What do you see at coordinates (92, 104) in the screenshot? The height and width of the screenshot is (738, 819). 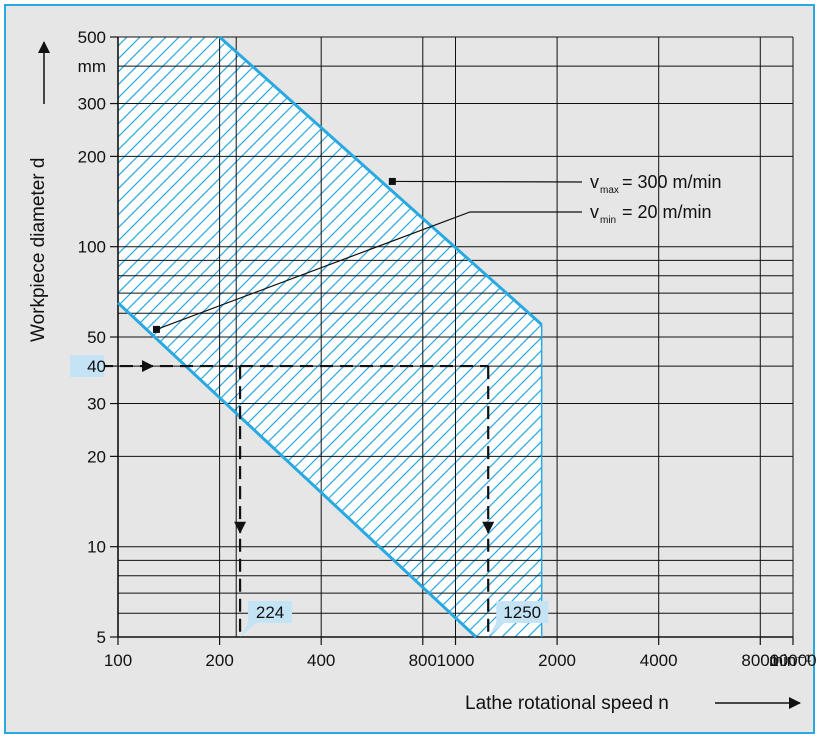 I see `y-tick-label: 300` at bounding box center [92, 104].